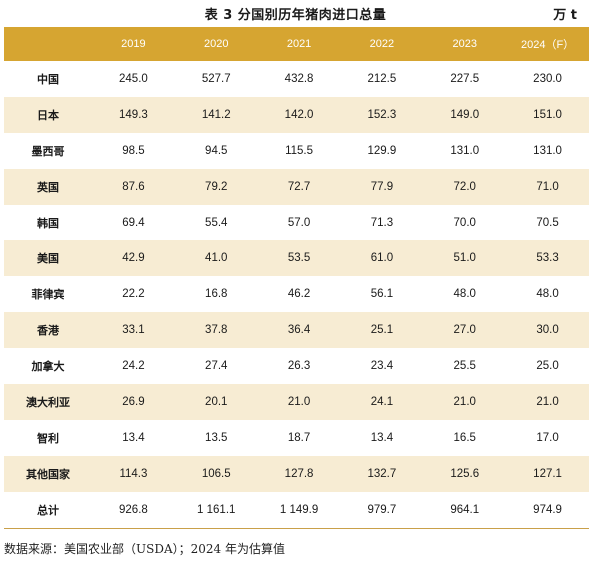 This screenshot has height=562, width=591. What do you see at coordinates (216, 150) in the screenshot?
I see `table-cell: 94.5` at bounding box center [216, 150].